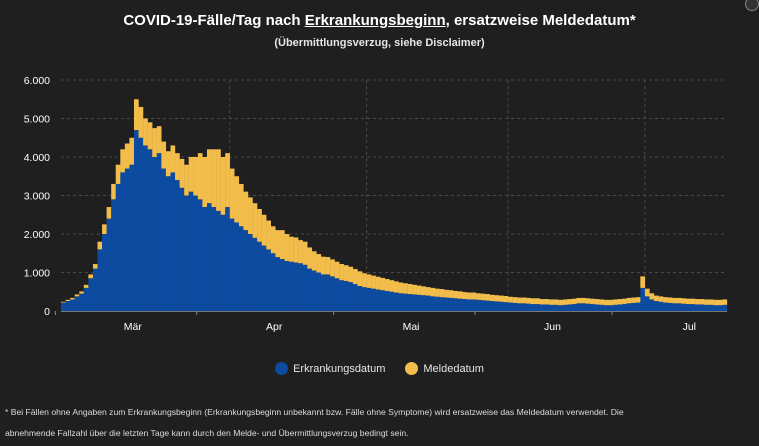  What do you see at coordinates (330, 368) in the screenshot?
I see `legend-item-erkrankung: Erkrankungsdatum` at bounding box center [330, 368].